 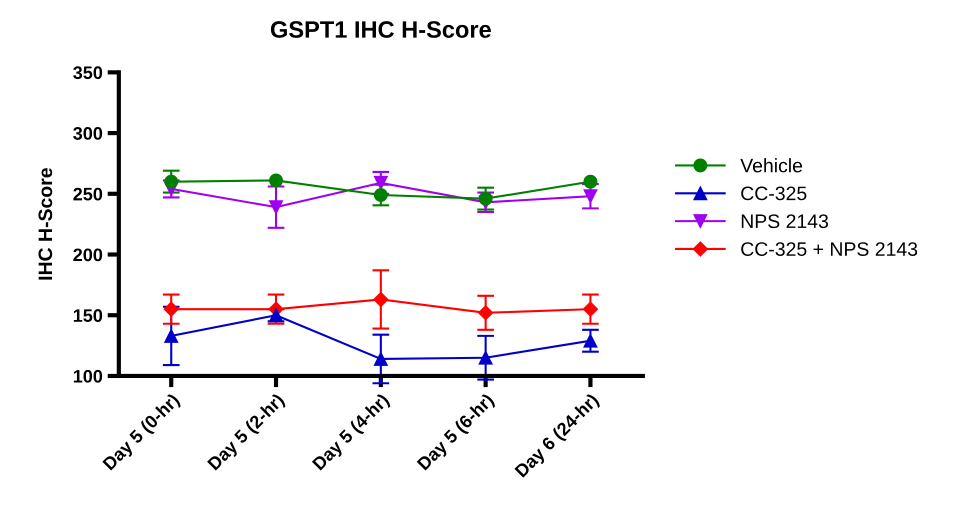 I want to click on y-tick-label: 300, so click(x=87, y=133).